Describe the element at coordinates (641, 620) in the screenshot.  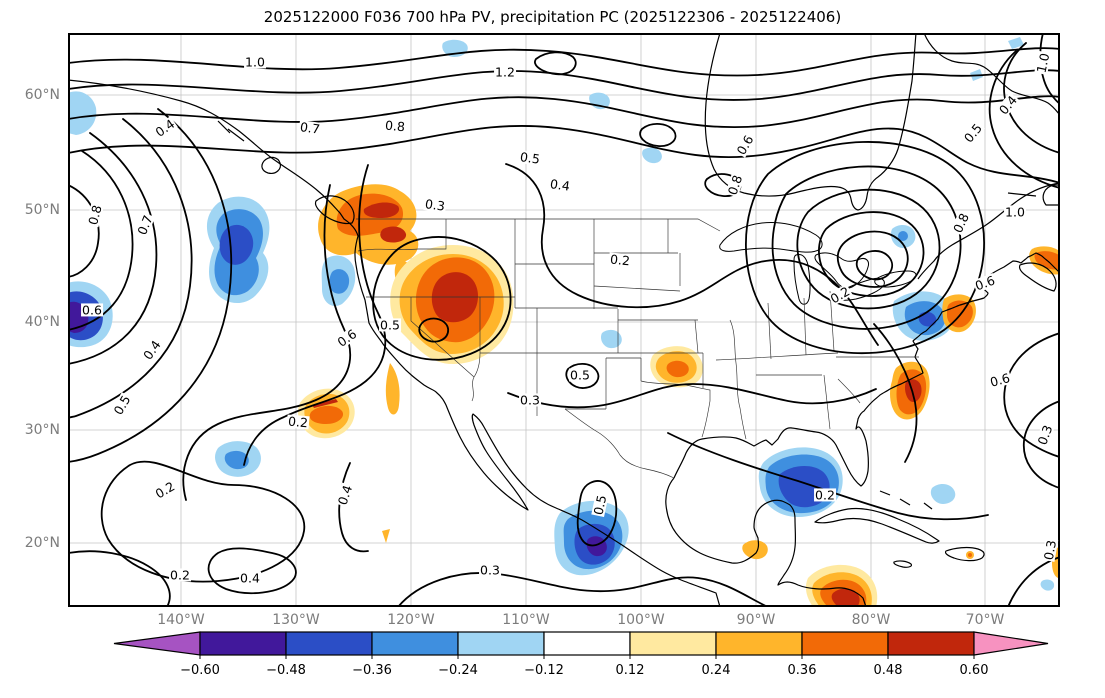
I see `lon-tick-100w: 100°W` at that location.